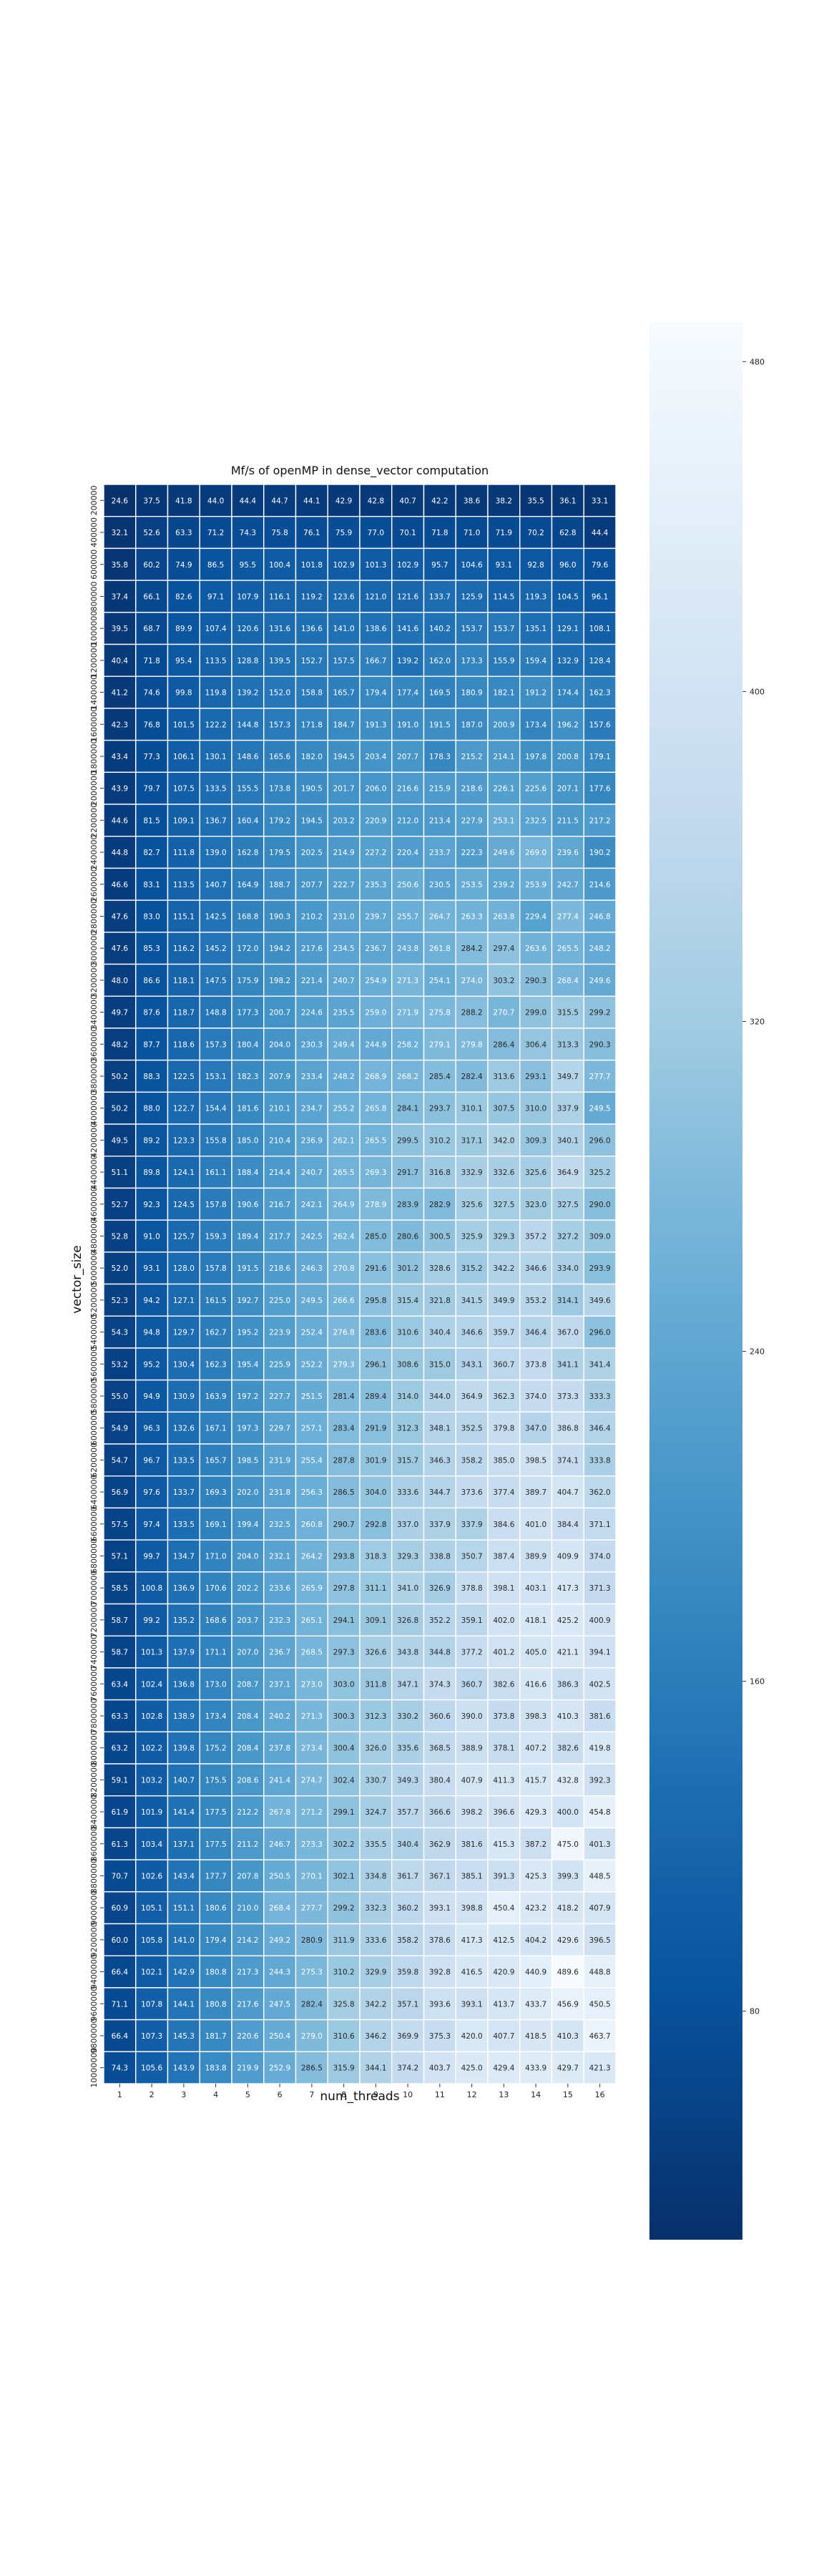  What do you see at coordinates (375, 885) in the screenshot?
I see `cell-value-label: 235.3` at bounding box center [375, 885].